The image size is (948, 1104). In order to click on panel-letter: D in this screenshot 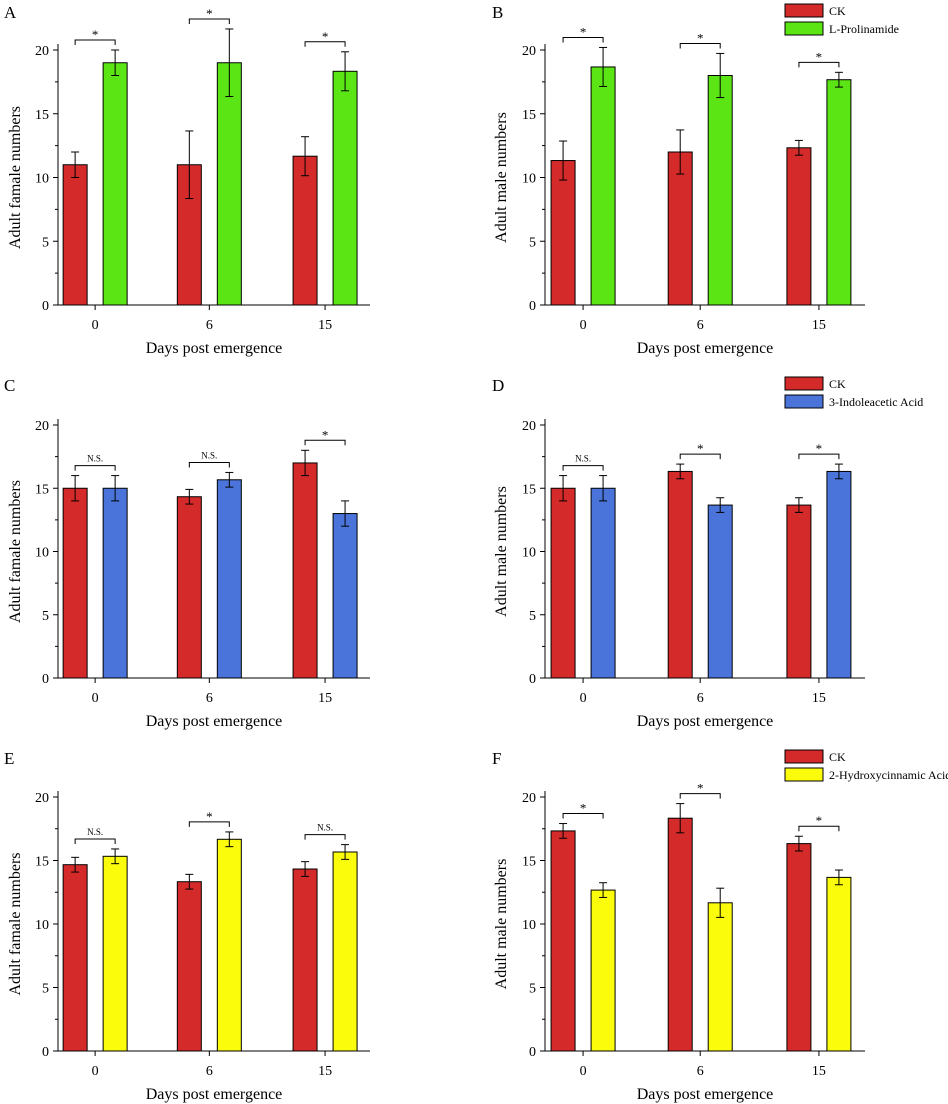, I will do `click(498, 385)`.